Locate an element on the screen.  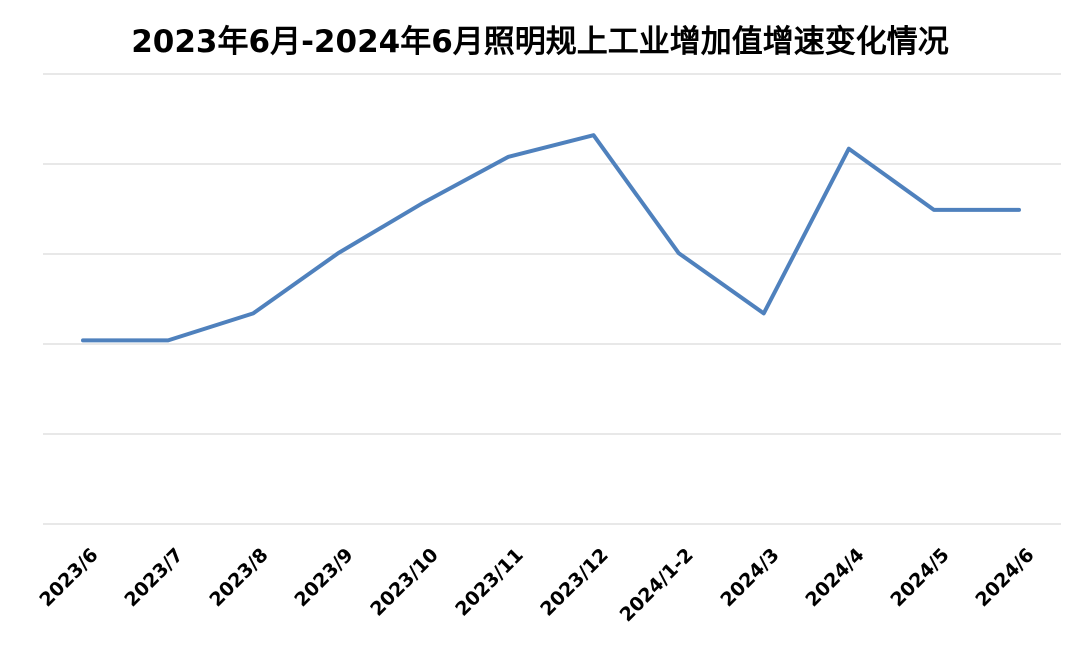
x-axis-label: 2024/4 is located at coordinates (835, 578).